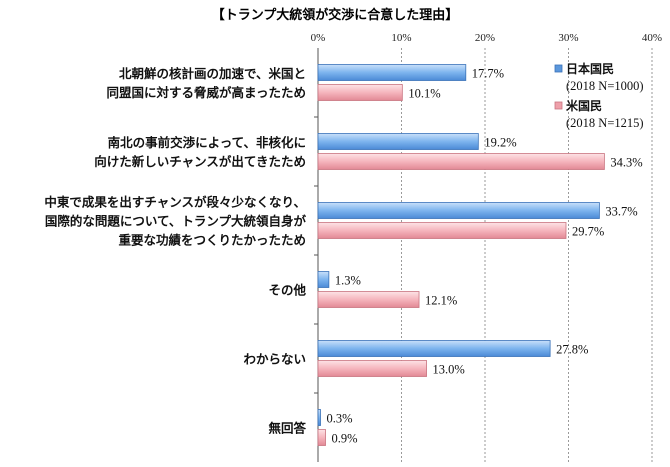  Describe the element at coordinates (424, 94) in the screenshot. I see `data-label: 10.1%` at that location.